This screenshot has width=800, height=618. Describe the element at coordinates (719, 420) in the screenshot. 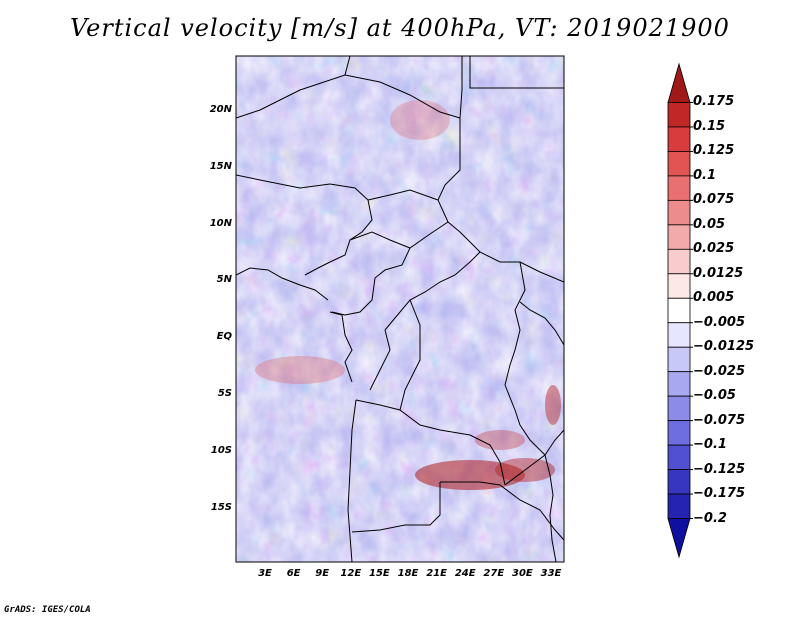

I see `colorbar-level-label: −0.075` at that location.